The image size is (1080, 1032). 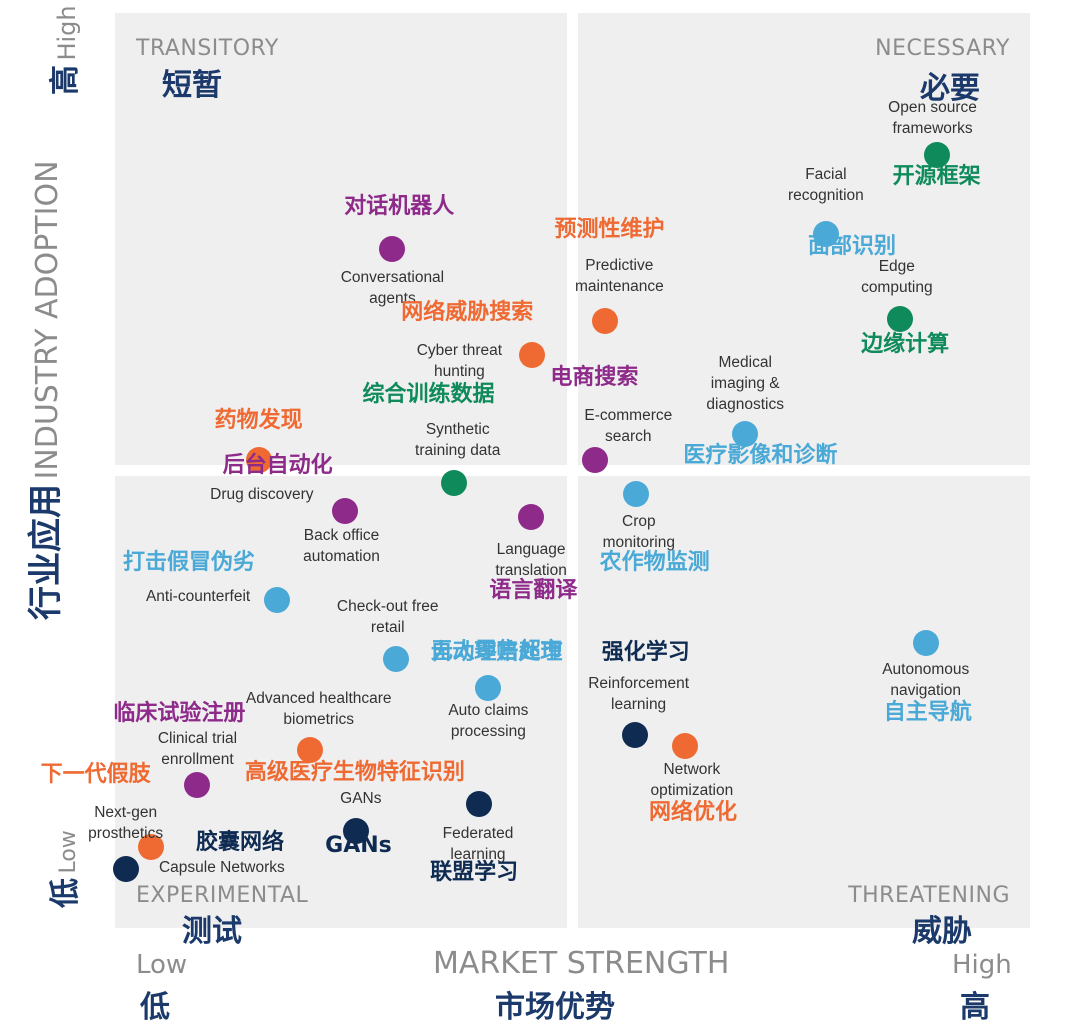 What do you see at coordinates (942, 931) in the screenshot?
I see `quadrant-threatening-label-zh: 威胁` at bounding box center [942, 931].